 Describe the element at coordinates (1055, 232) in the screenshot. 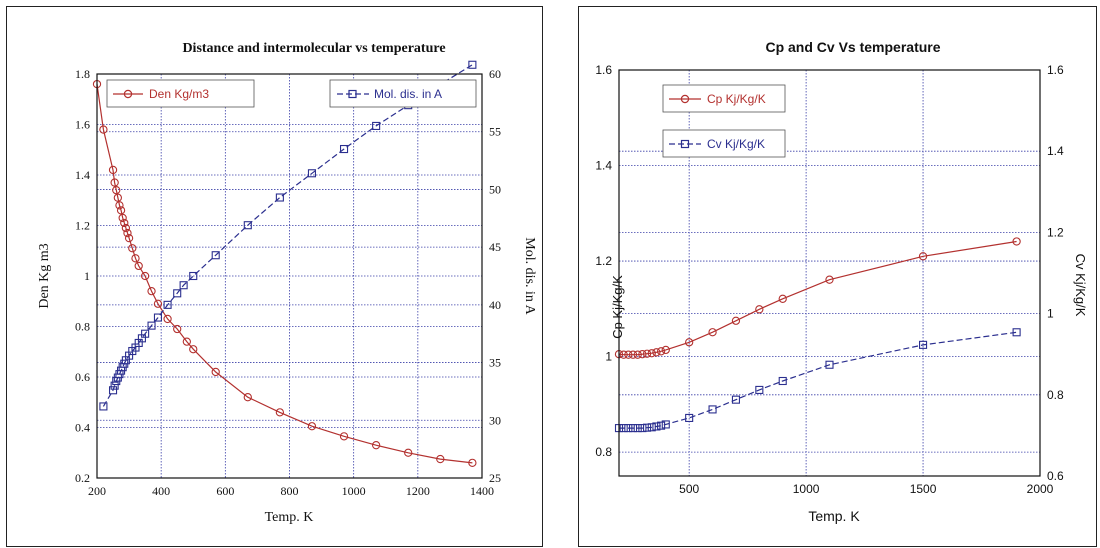

I see `y-tick-label-right: 1.2` at that location.